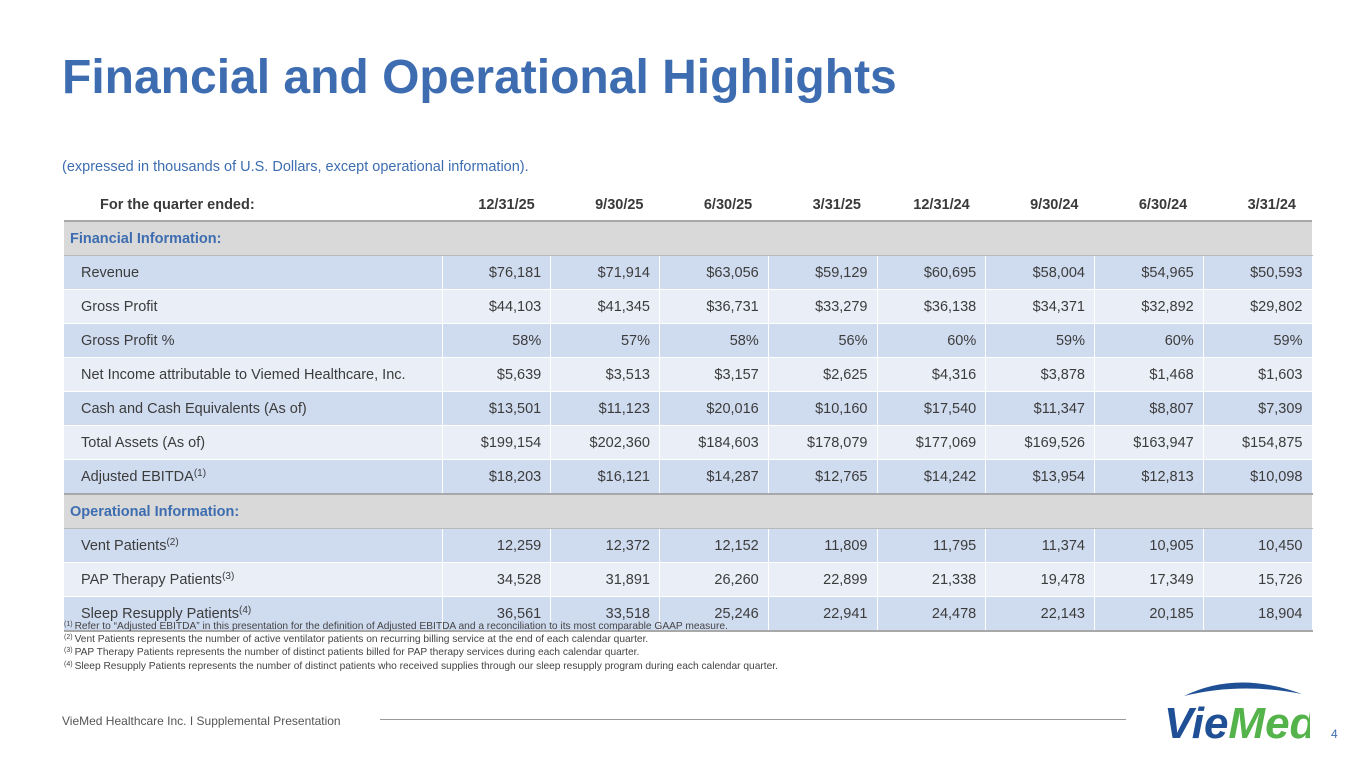 This screenshot has height=768, width=1365. Describe the element at coordinates (1040, 477) in the screenshot. I see `table-cell: $13,954` at that location.